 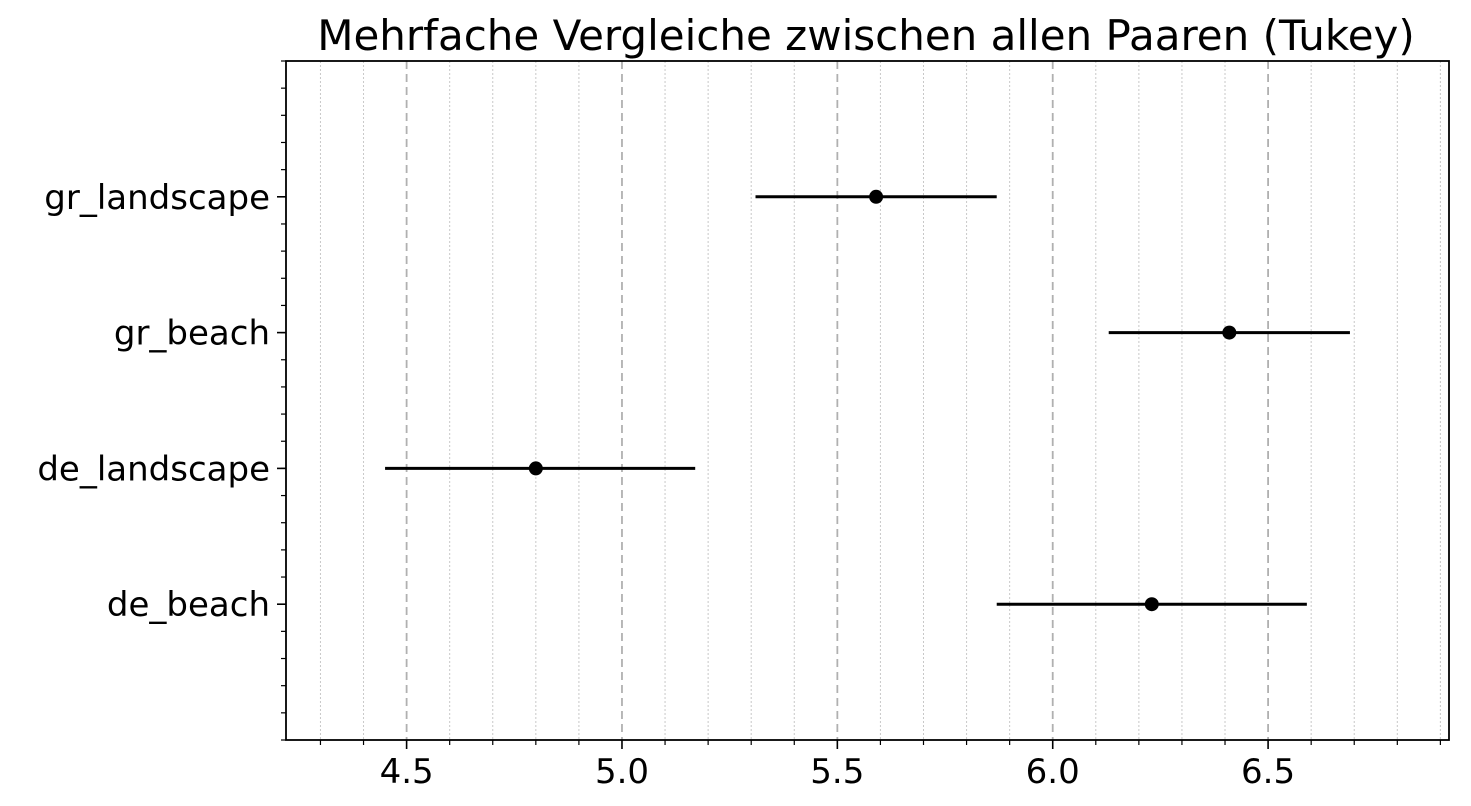 I want to click on x-tick-label: 6.0, so click(x=1053, y=772).